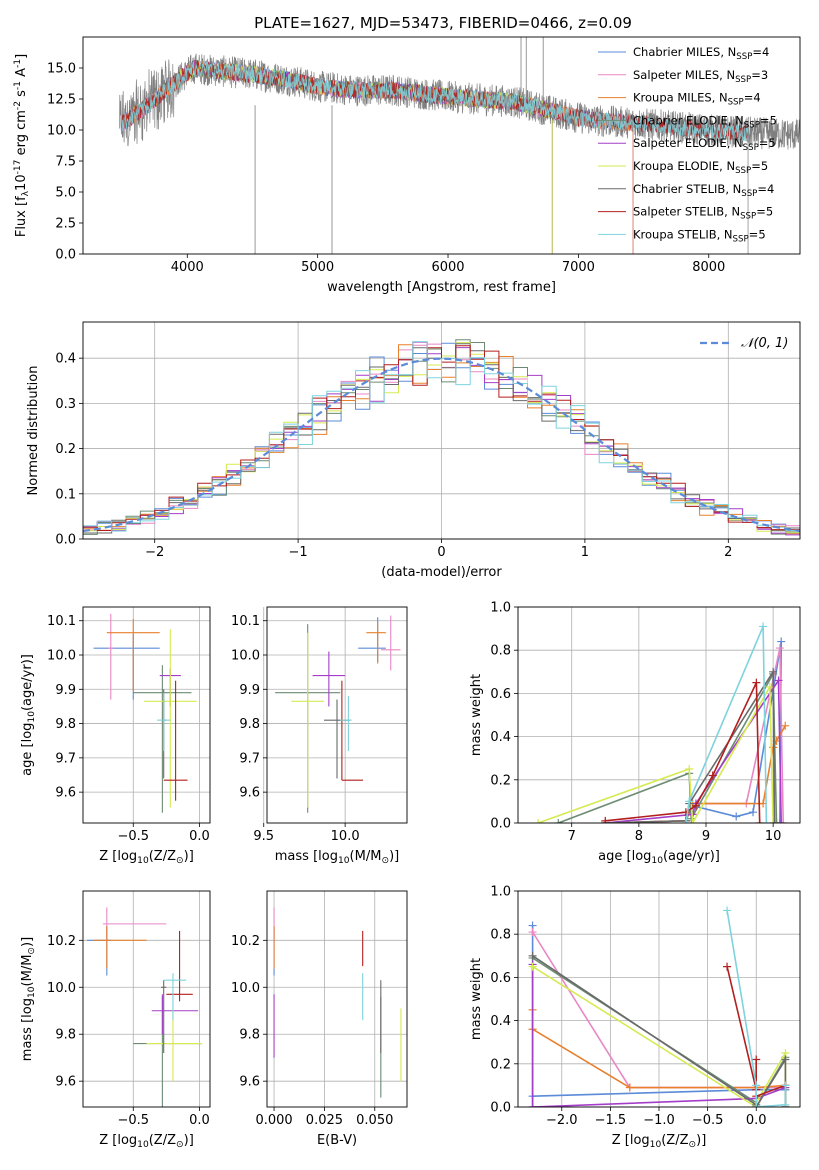 The image size is (819, 1170). Describe the element at coordinates (61, 69) in the screenshot. I see `y-tick-label: 15.0` at that location.